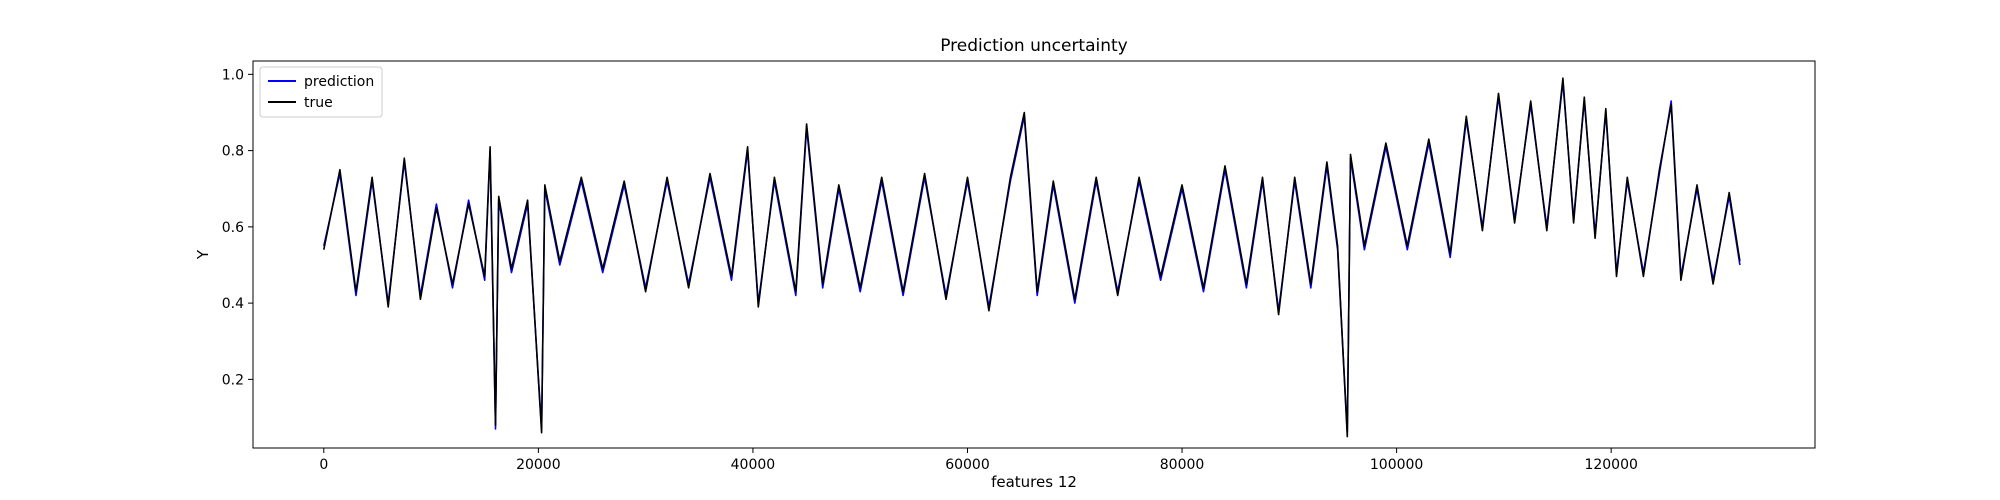 The width and height of the screenshot is (2000, 500). I want to click on x-tick-label: 60000, so click(967, 465).